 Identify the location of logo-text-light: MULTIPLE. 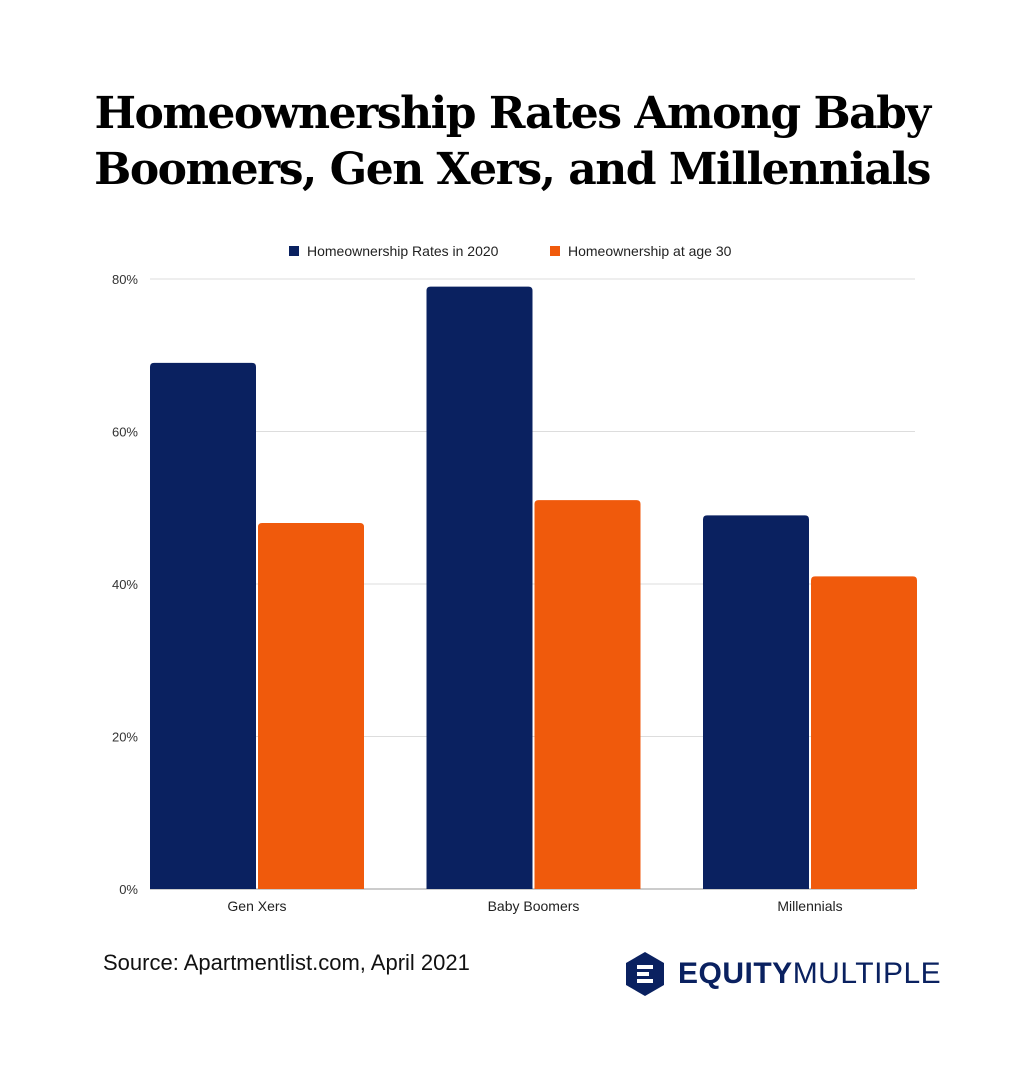
(867, 973).